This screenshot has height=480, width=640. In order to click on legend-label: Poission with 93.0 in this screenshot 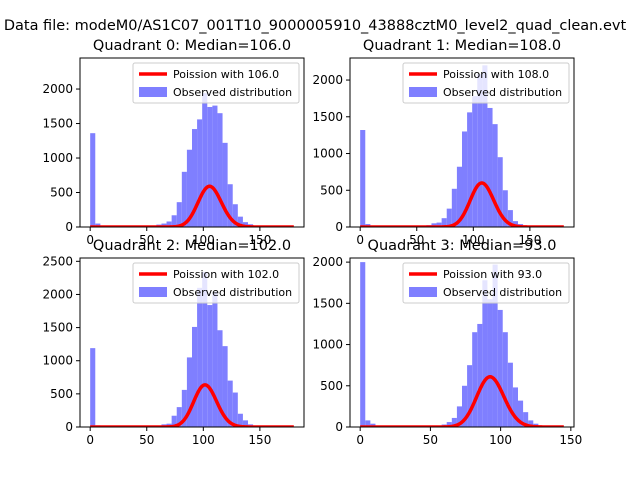, I will do `click(492, 274)`.